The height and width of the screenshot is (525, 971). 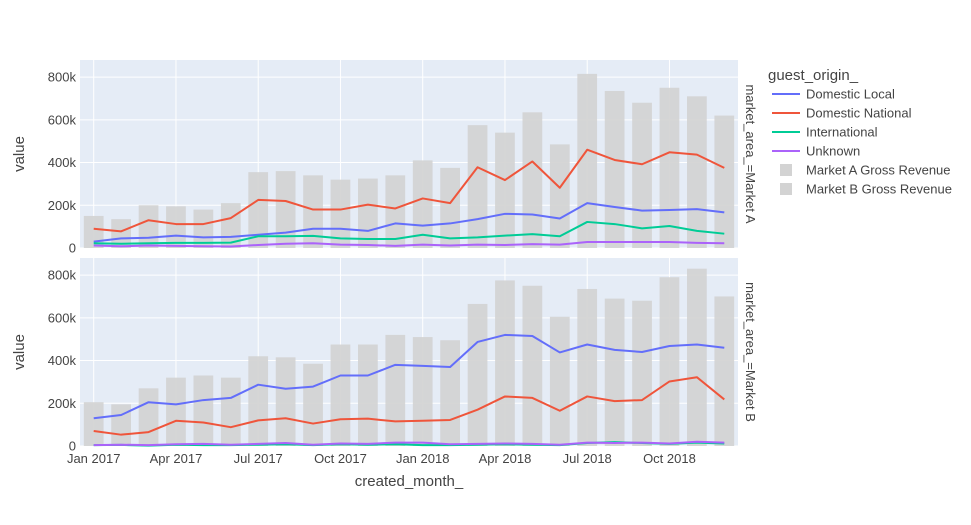 I want to click on x-tick-label: Jan 2017, so click(x=94, y=458).